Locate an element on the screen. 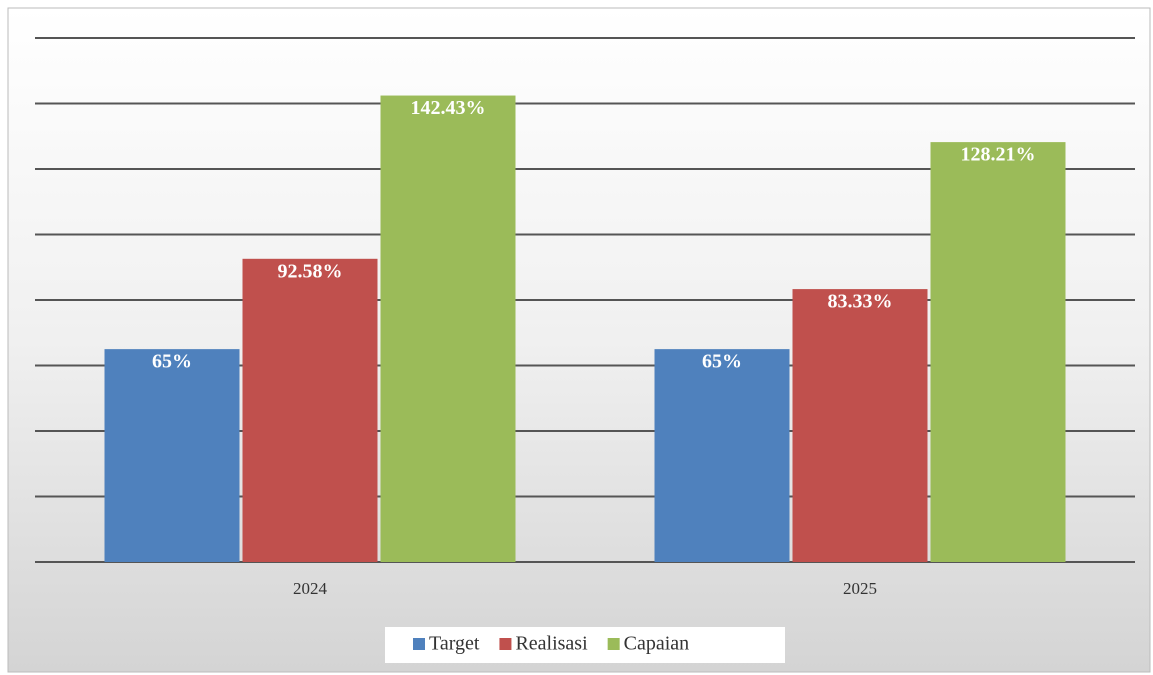 This screenshot has width=1153, height=675. data-label: 142.43% is located at coordinates (448, 108).